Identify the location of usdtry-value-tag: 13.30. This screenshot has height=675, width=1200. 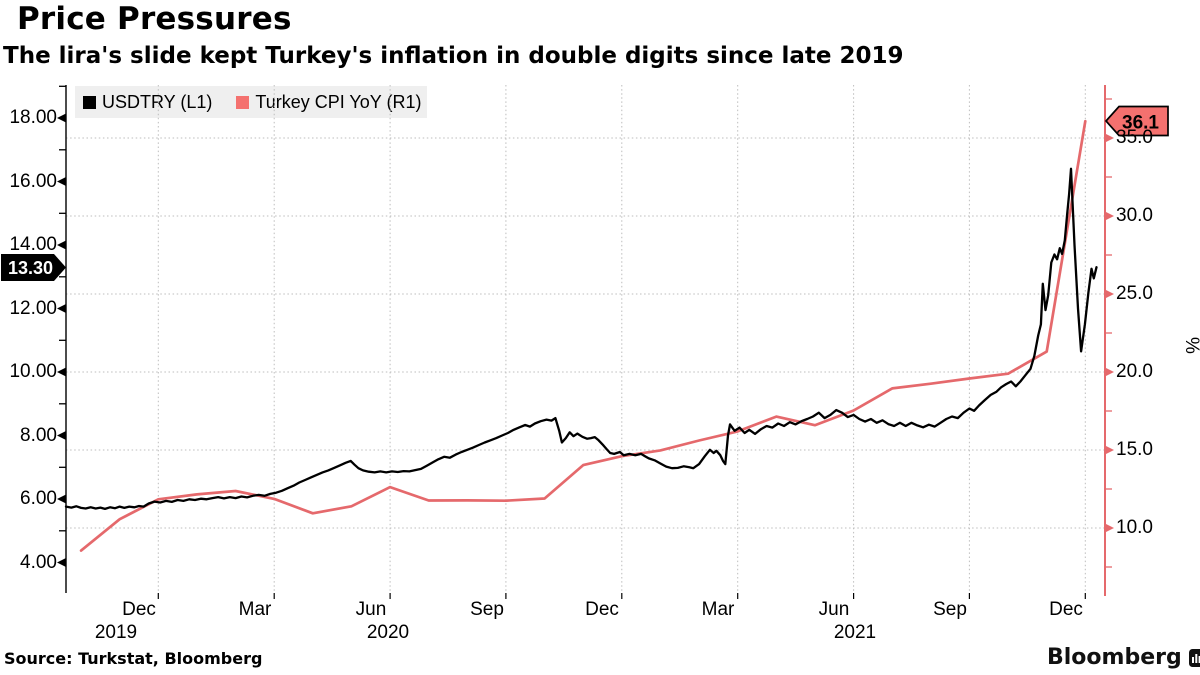
(33, 267).